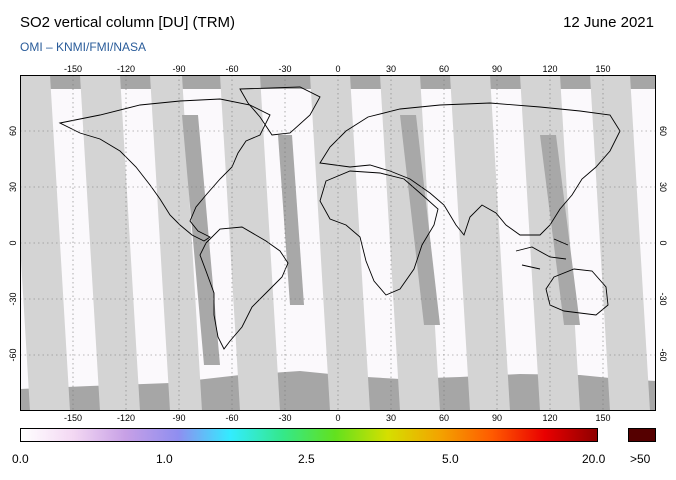 This screenshot has width=676, height=480. Describe the element at coordinates (379, 233) in the screenshot. I see `africa-outline` at that location.